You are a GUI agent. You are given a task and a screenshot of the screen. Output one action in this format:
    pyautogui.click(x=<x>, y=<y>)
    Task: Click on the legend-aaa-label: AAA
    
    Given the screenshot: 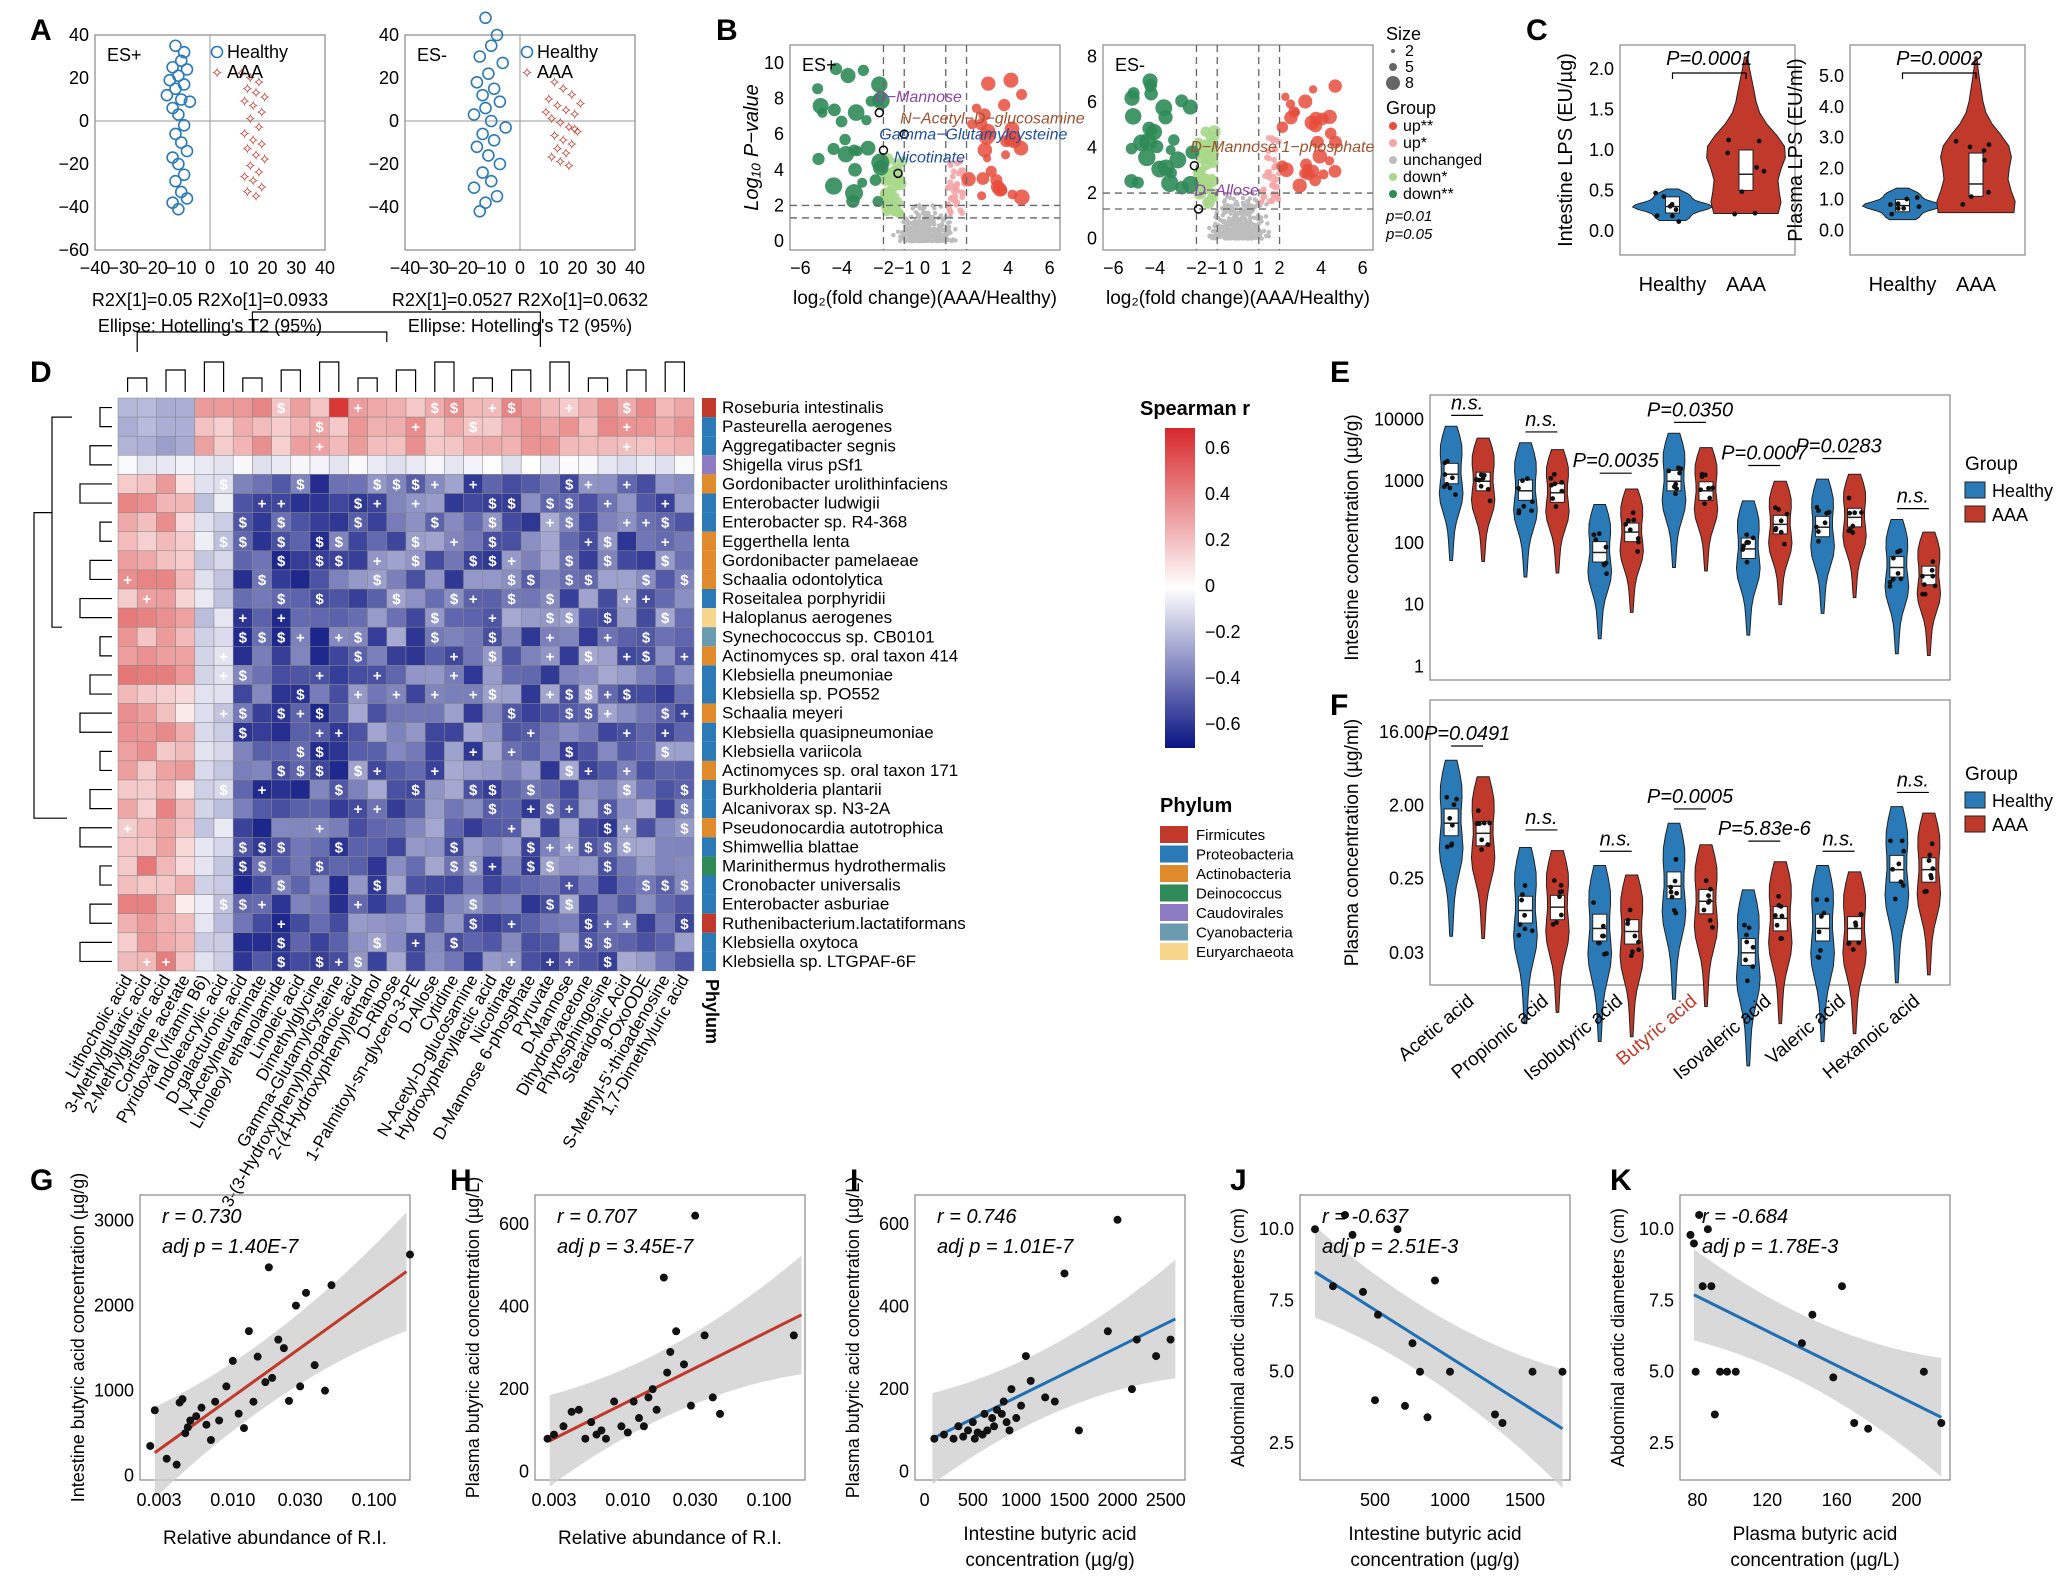 What is the action you would take?
    pyautogui.click(x=245, y=72)
    